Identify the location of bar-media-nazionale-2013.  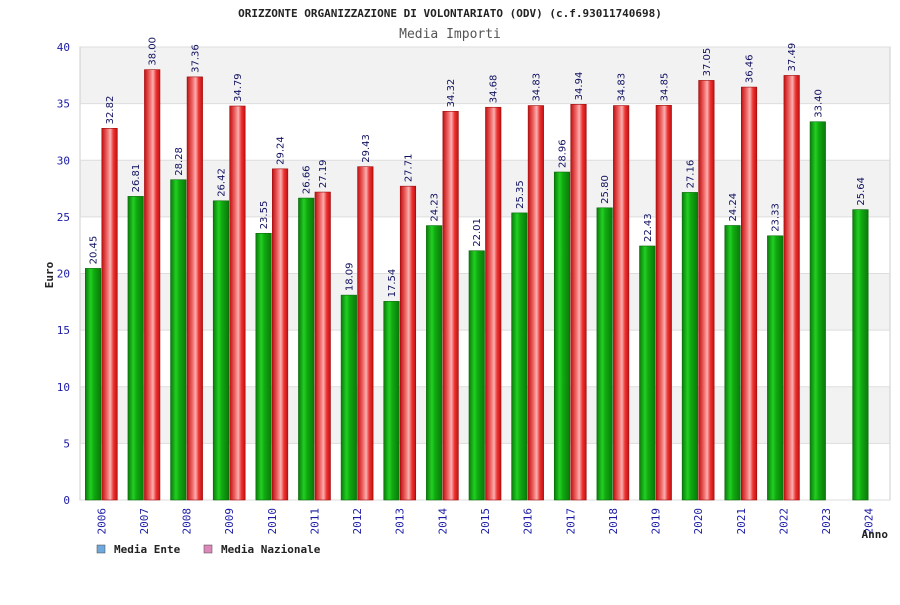
(408, 343).